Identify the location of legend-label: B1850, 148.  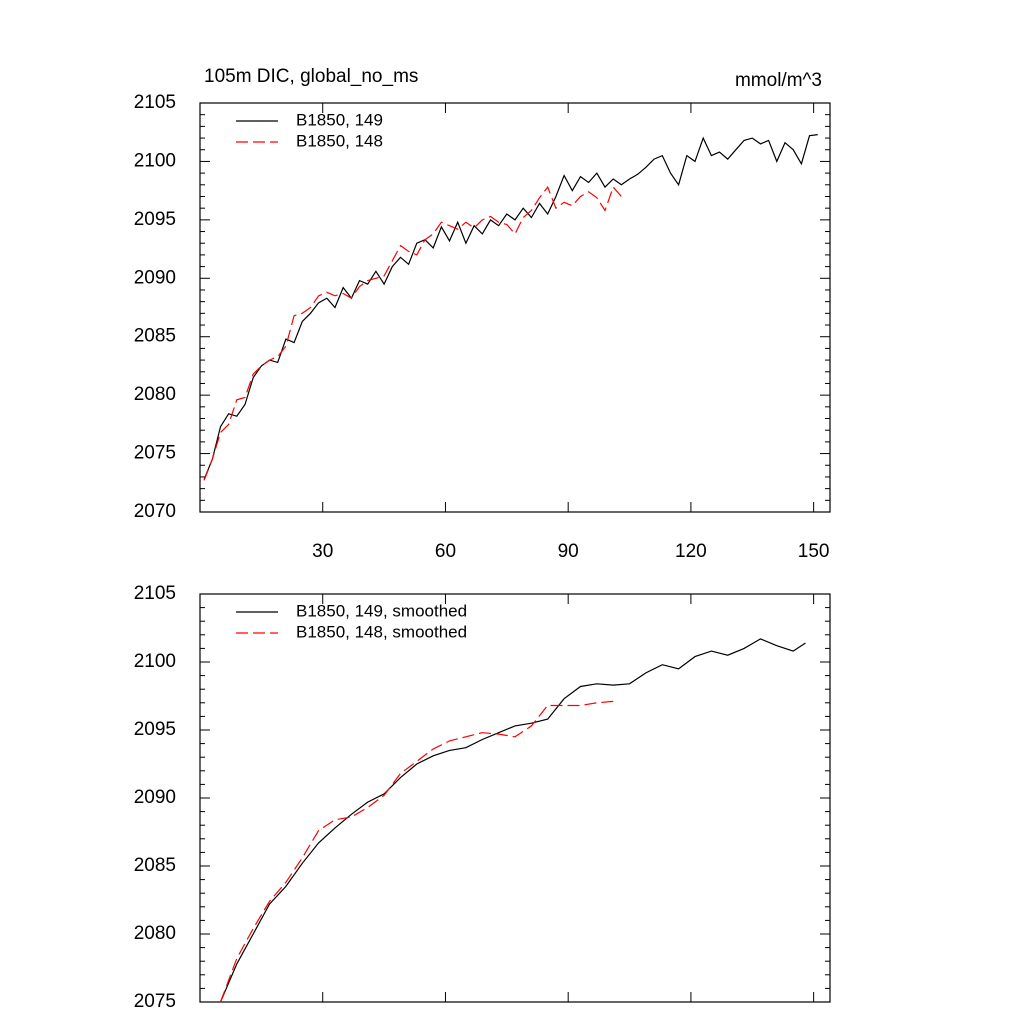
(339, 140).